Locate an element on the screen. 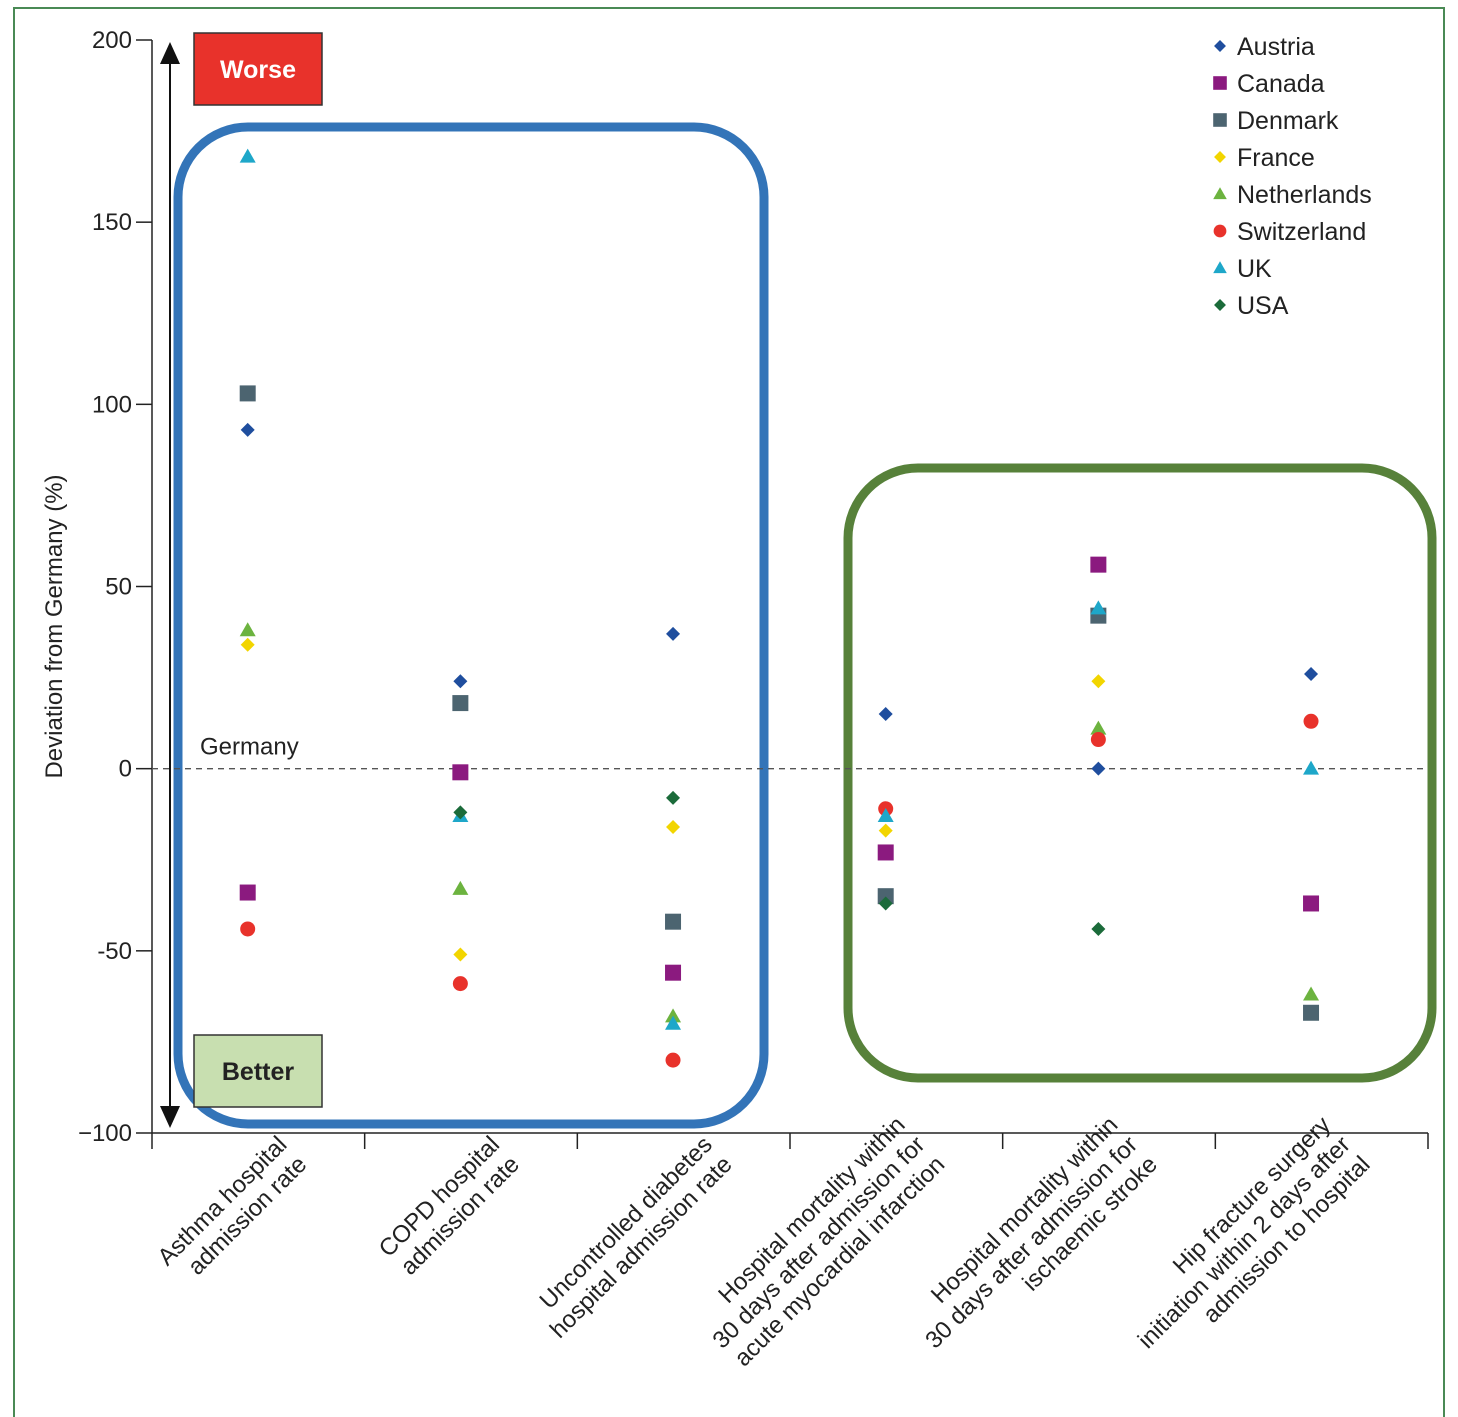 The height and width of the screenshot is (1417, 1458). y-tick-label: 50 is located at coordinates (118, 587).